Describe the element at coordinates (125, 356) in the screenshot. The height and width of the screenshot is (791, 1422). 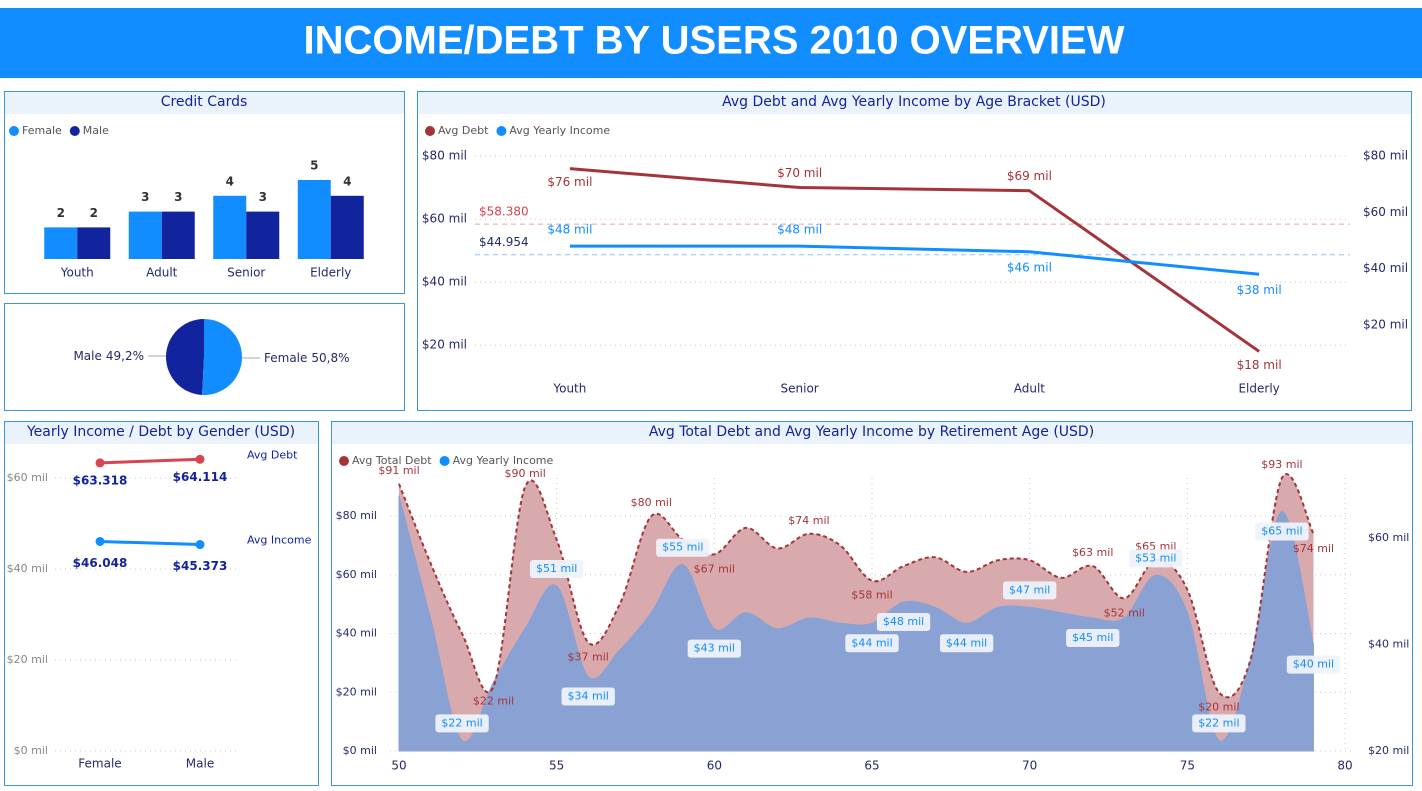
I see `pie-label-value: 49,2%` at that location.